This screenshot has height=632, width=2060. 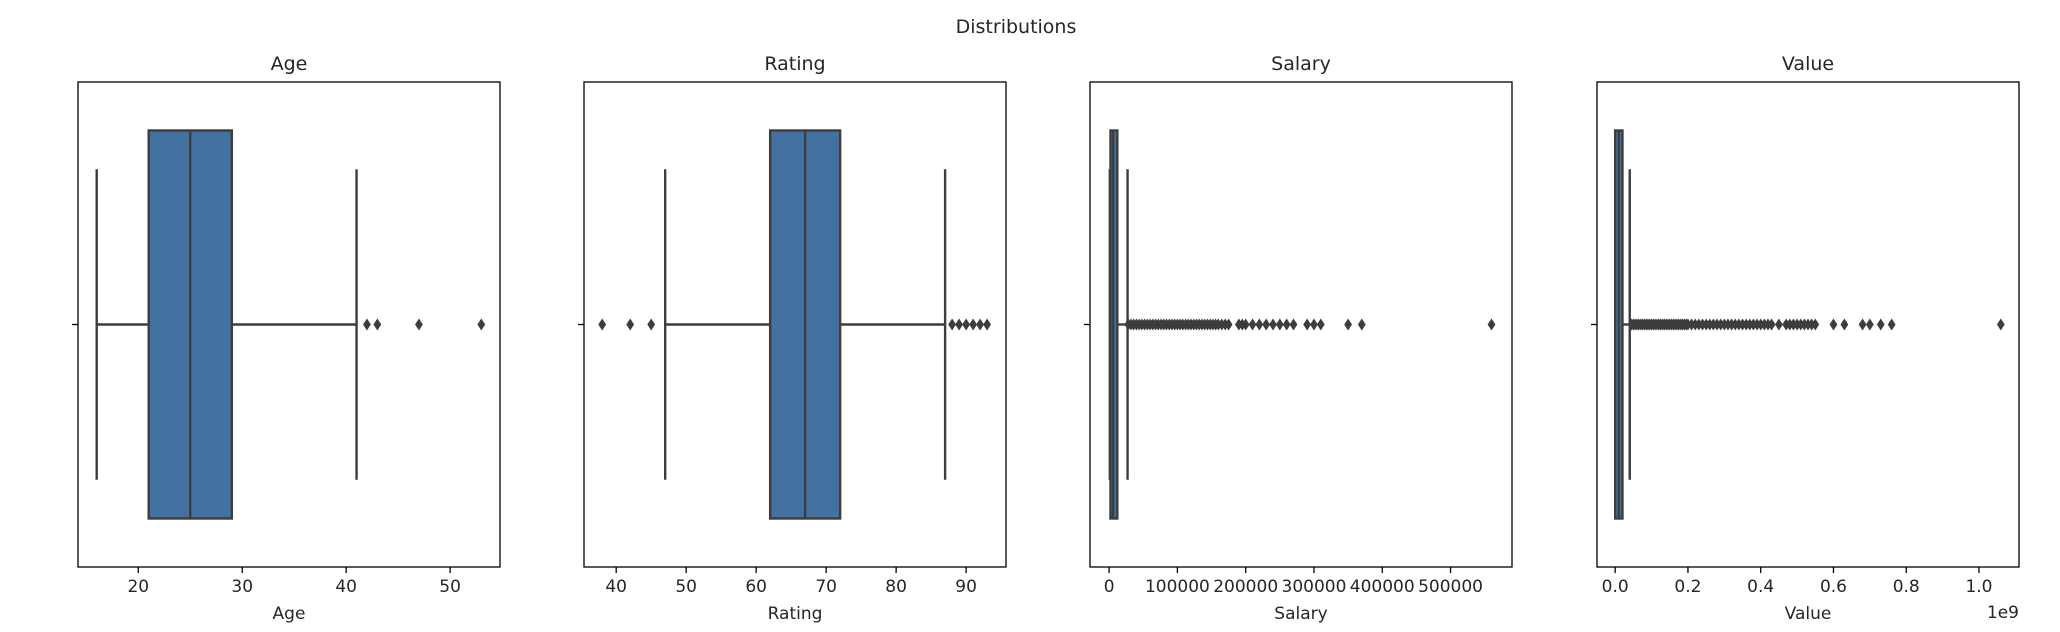 What do you see at coordinates (794, 64) in the screenshot?
I see `subplot-title: Rating` at bounding box center [794, 64].